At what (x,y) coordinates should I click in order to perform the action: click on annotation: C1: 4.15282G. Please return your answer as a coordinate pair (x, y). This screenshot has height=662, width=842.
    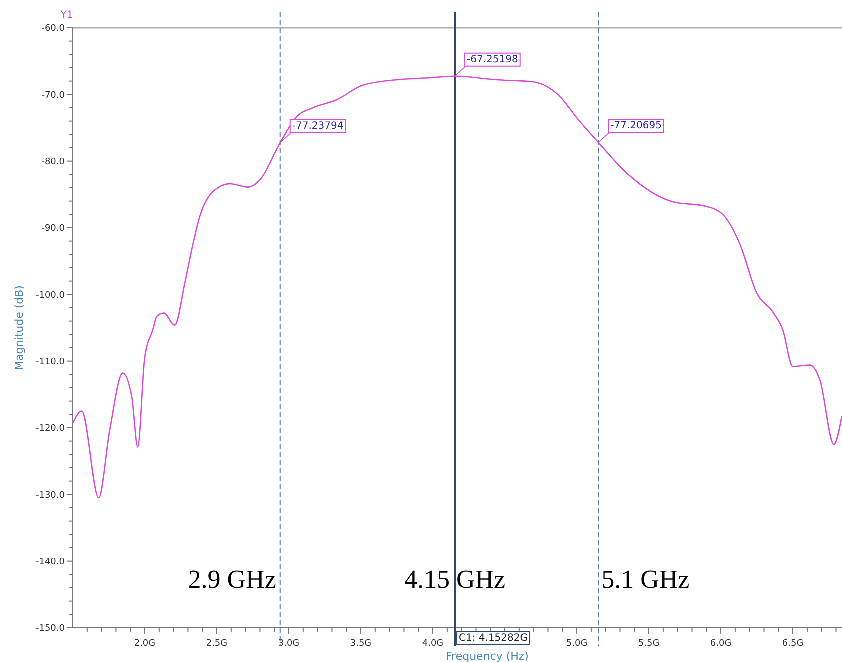
    Looking at the image, I should click on (493, 638).